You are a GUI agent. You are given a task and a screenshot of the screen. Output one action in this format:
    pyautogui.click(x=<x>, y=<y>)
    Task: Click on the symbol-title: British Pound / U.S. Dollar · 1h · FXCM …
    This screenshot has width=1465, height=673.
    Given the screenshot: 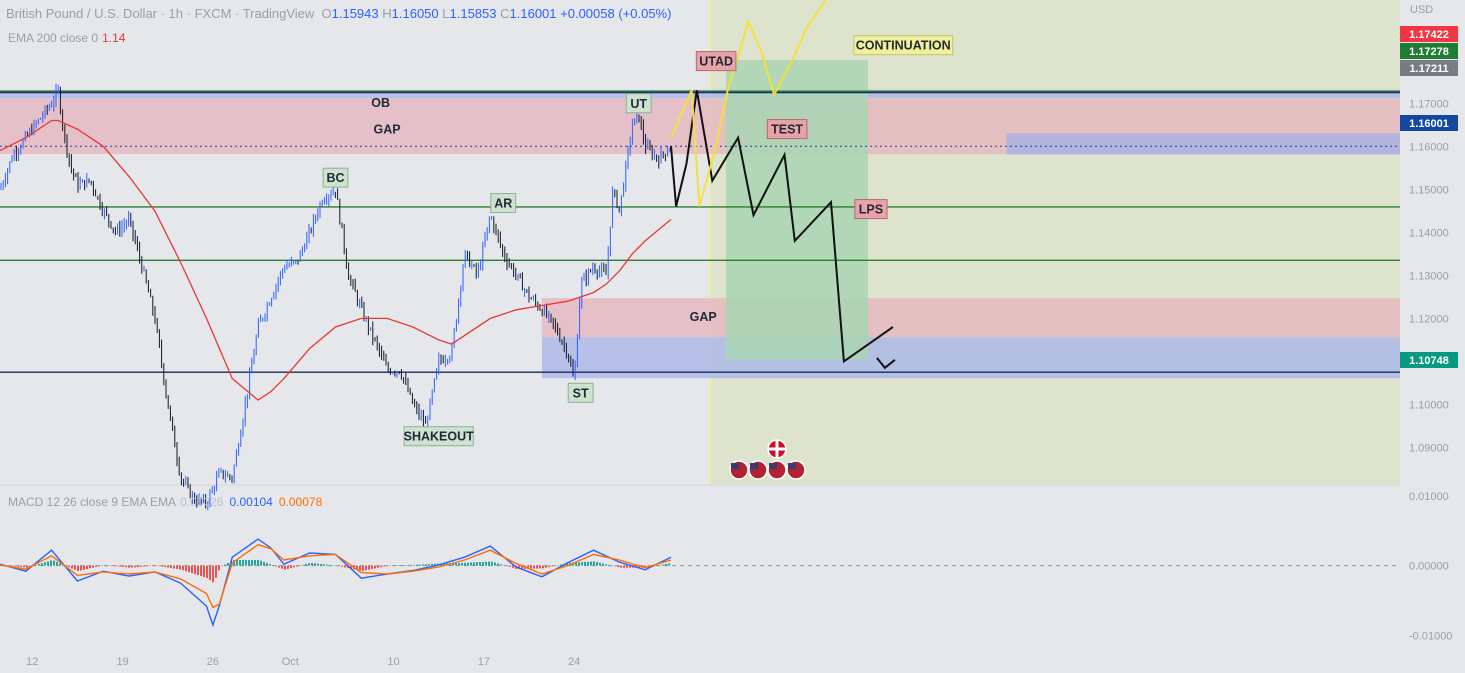 What is the action you would take?
    pyautogui.click(x=160, y=13)
    